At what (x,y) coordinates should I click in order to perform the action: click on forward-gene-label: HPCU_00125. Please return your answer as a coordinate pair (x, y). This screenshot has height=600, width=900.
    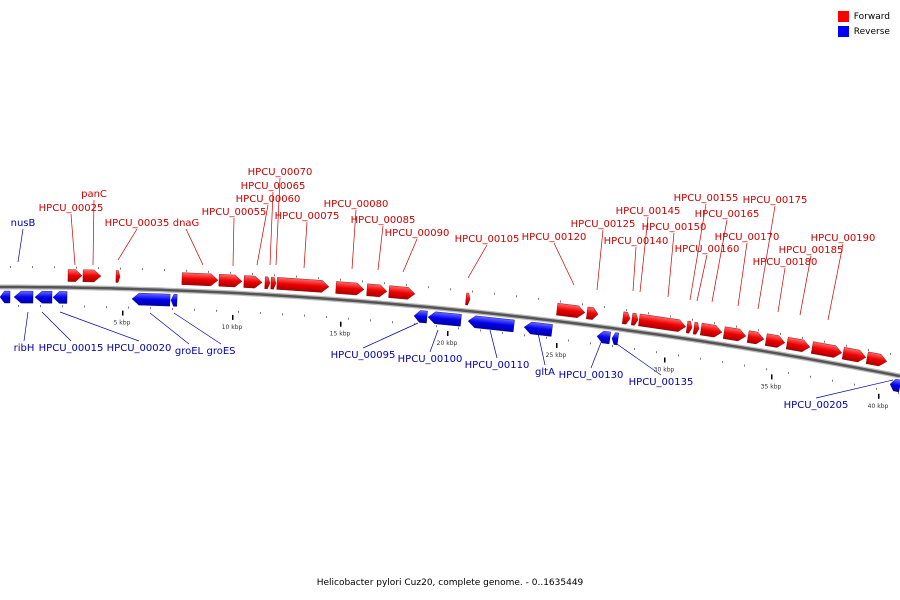
    Looking at the image, I should click on (603, 224).